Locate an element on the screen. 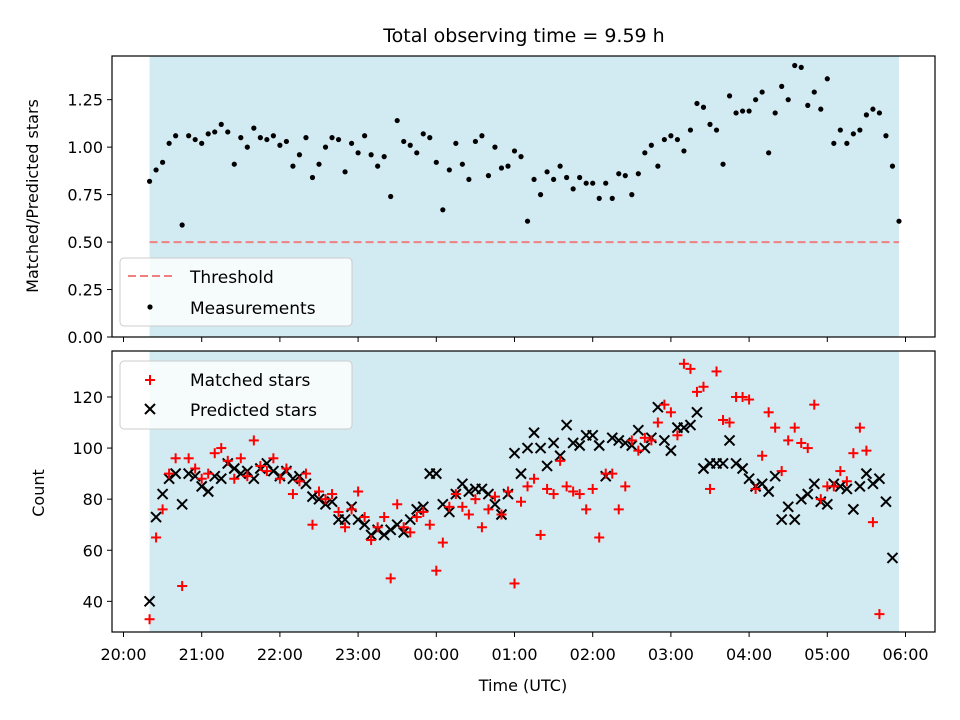 This screenshot has height=720, width=960. predicted-legend-label: Predicted stars is located at coordinates (253, 411).